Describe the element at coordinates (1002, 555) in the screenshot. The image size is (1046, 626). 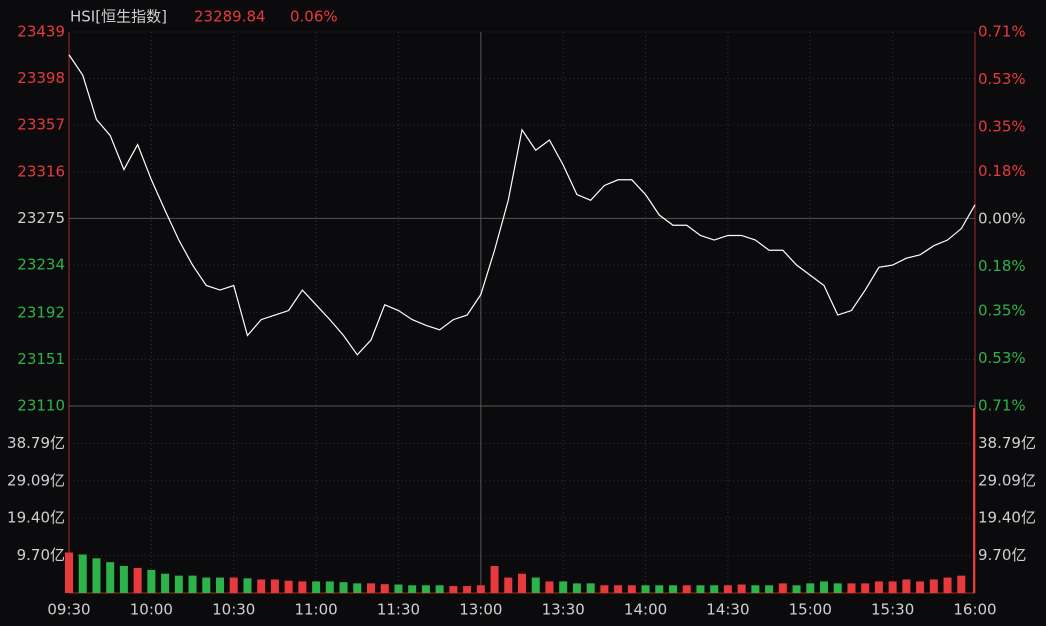
I see `volume-tick-label-right: 9.70亿` at that location.